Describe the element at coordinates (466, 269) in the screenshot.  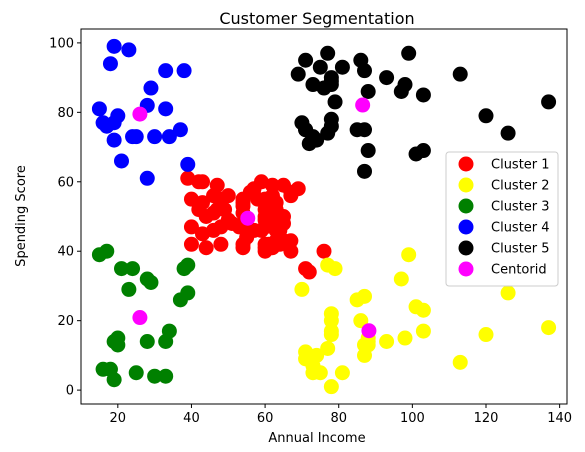
I see `legend-marker-centorid` at that location.